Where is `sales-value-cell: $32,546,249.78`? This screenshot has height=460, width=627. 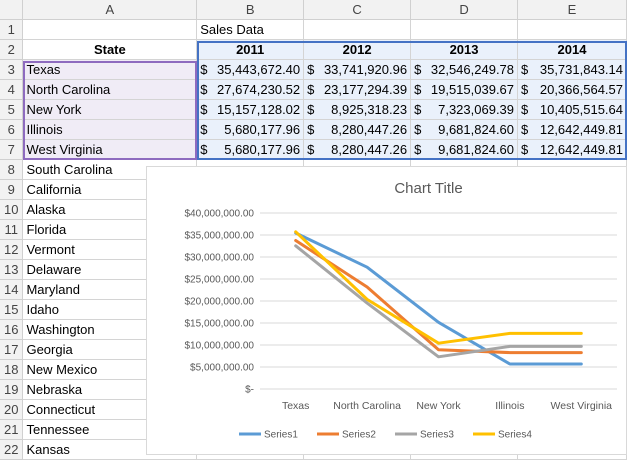
sales-value-cell: $32,546,249.78 is located at coordinates (464, 69).